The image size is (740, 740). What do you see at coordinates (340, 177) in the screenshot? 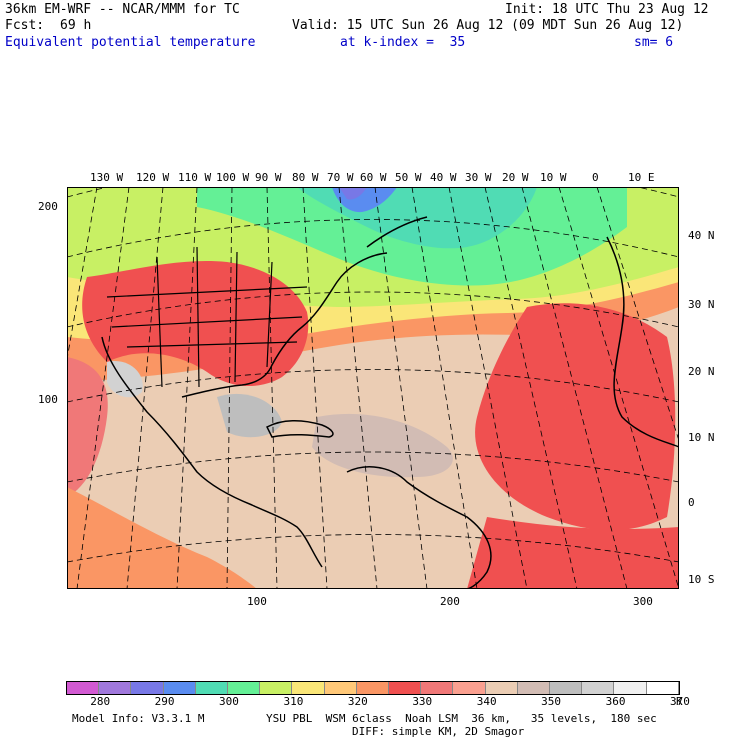
I see `lon-label: 70 W` at bounding box center [340, 177].